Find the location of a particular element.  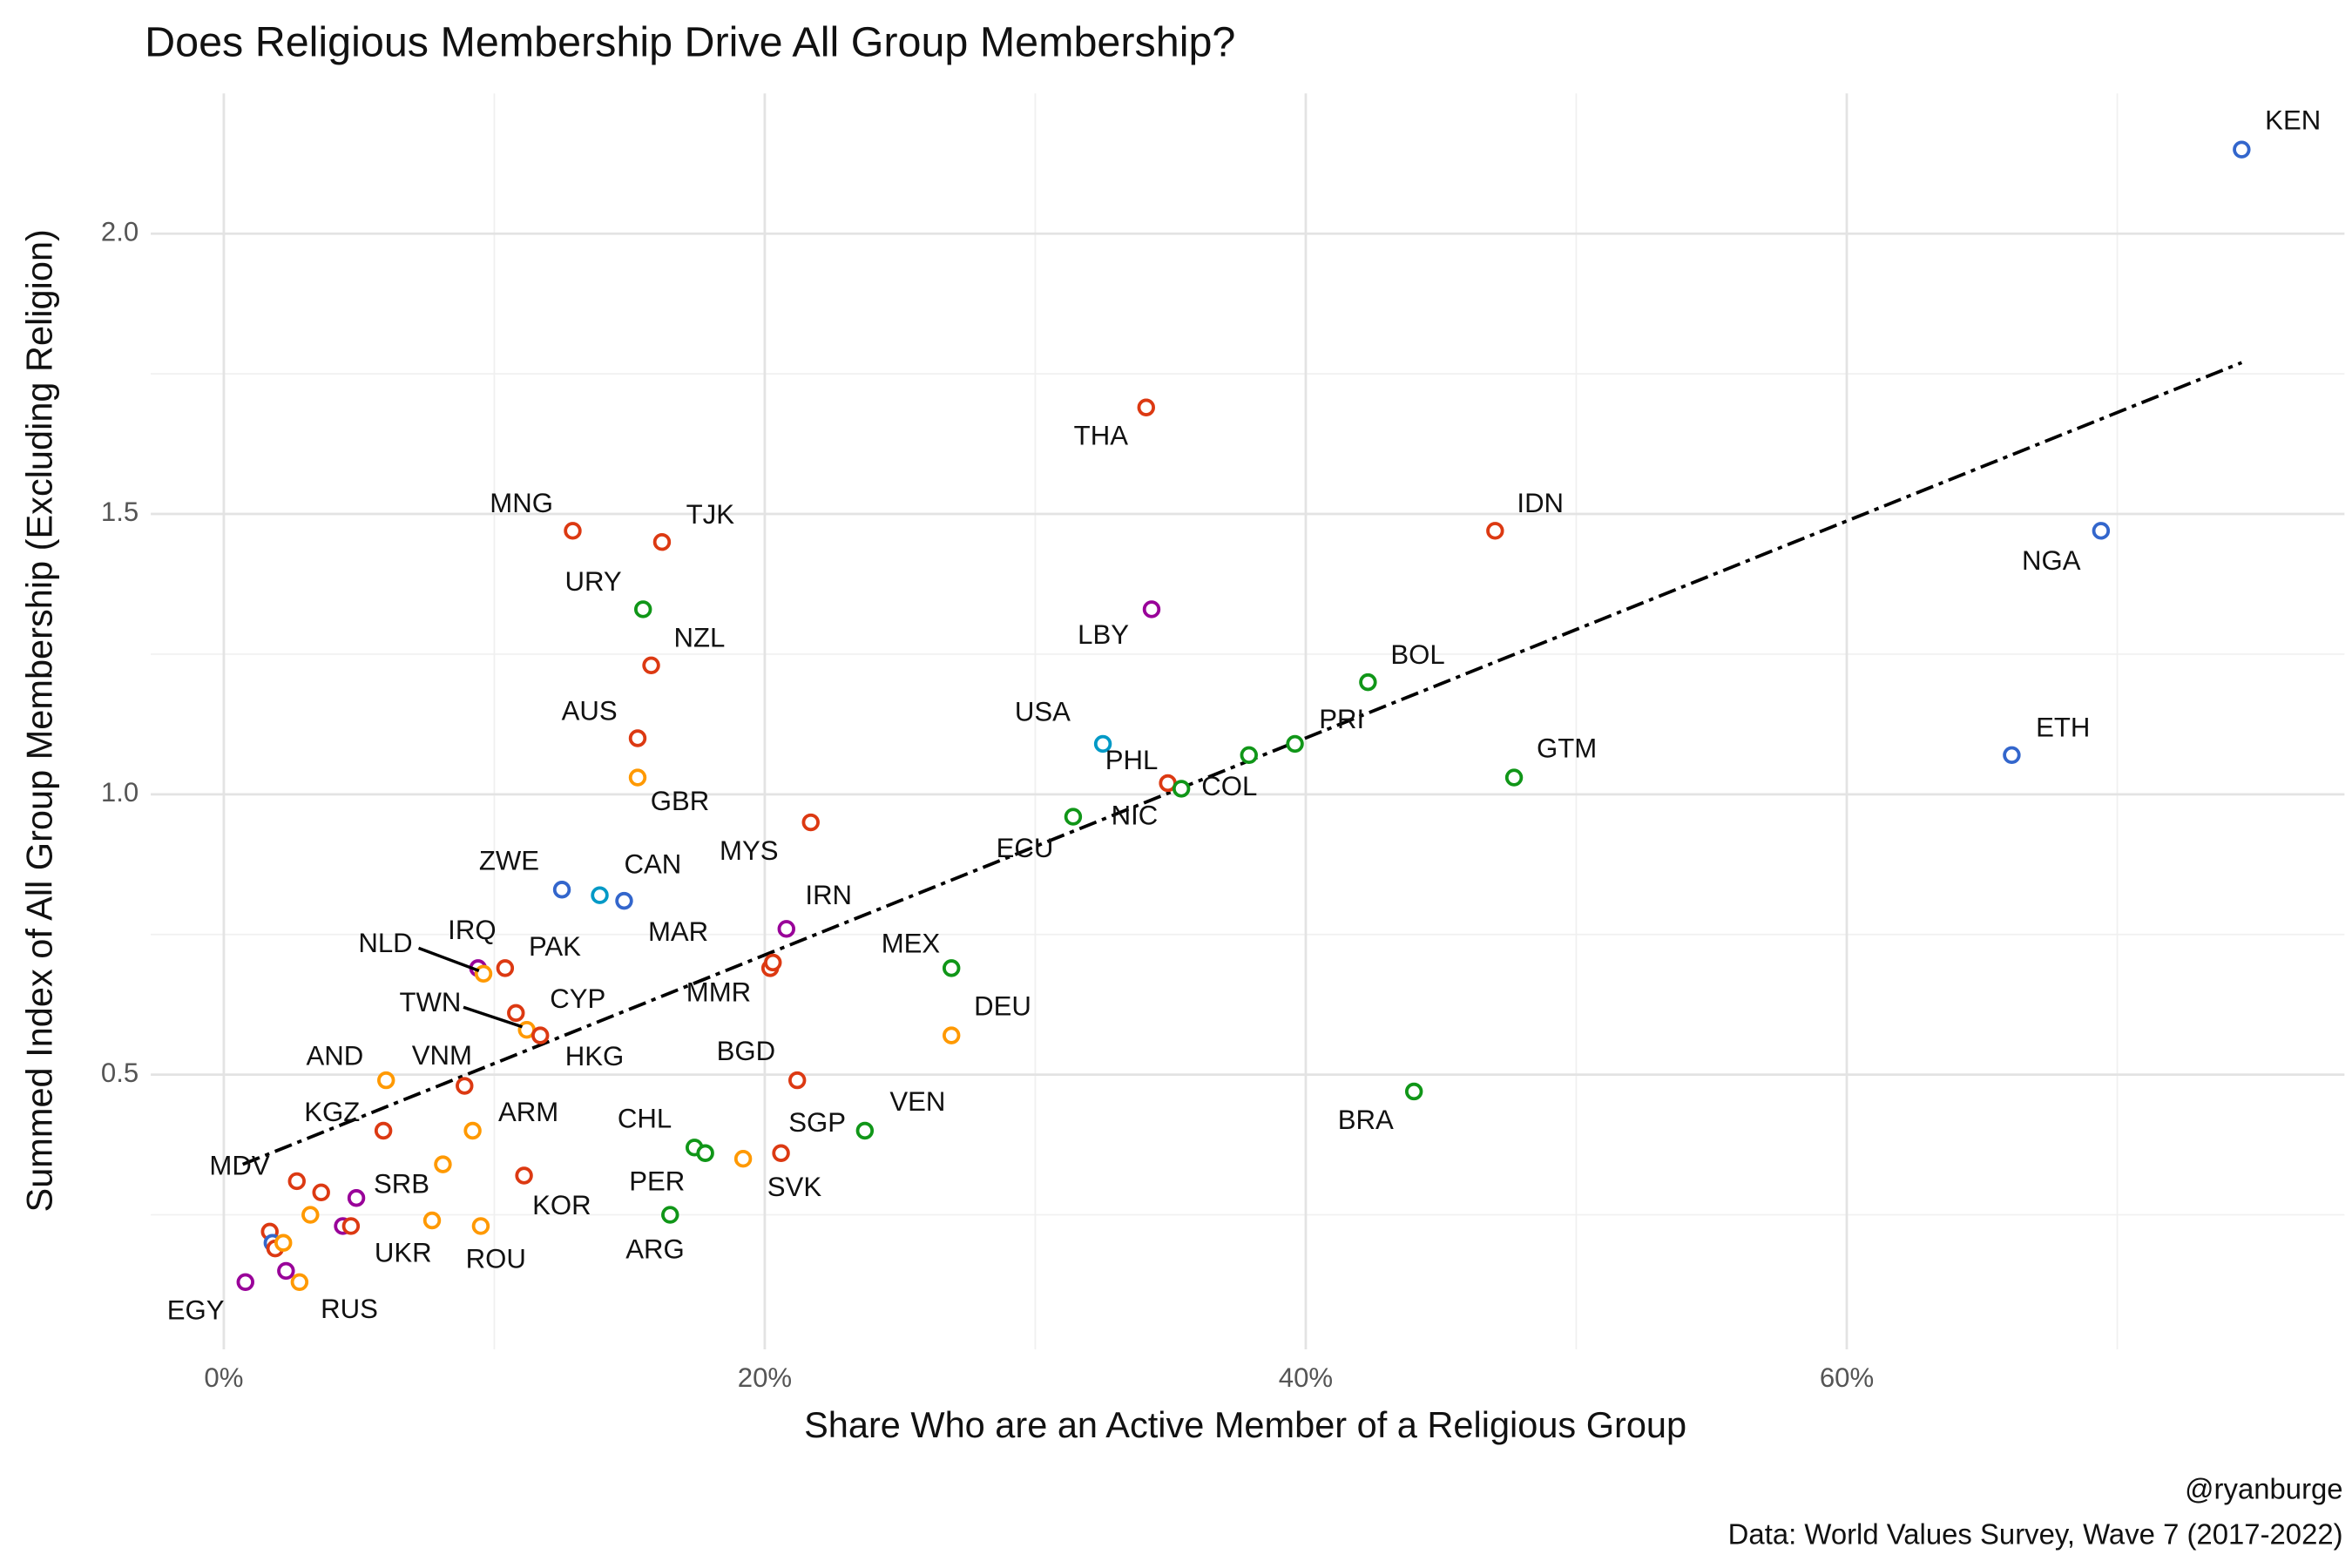

point-label: THA is located at coordinates (1101, 436).